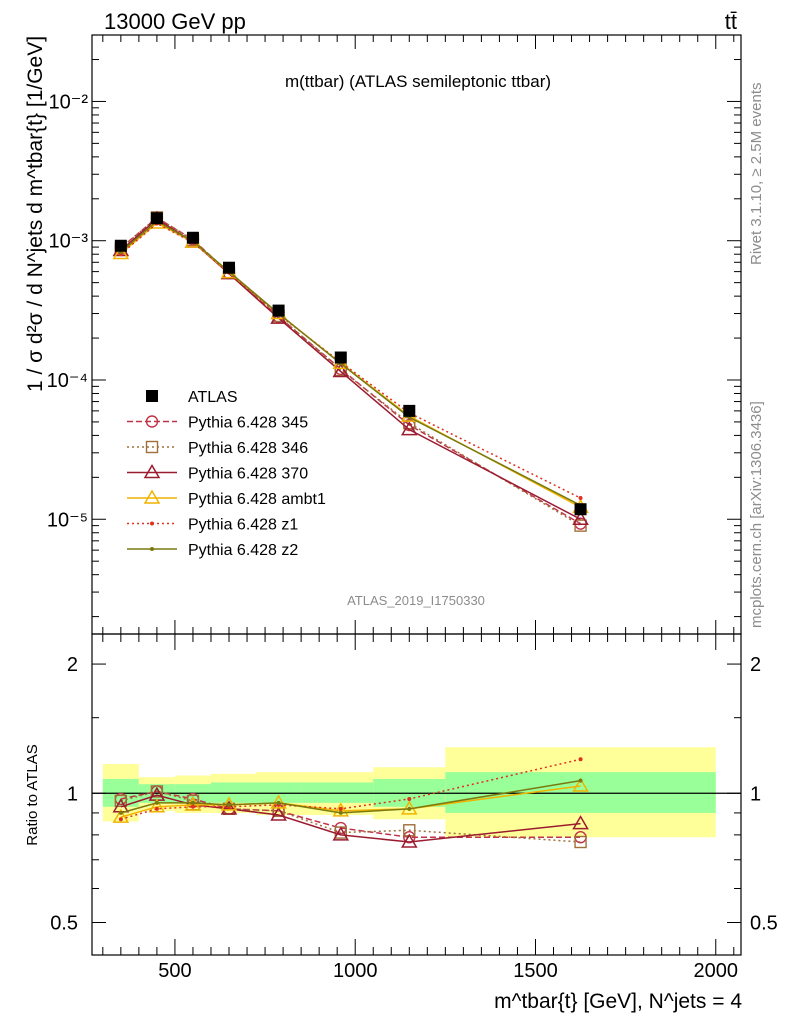 The width and height of the screenshot is (786, 1024). What do you see at coordinates (69, 242) in the screenshot?
I see `y-tick-label: 10⁻³` at bounding box center [69, 242].